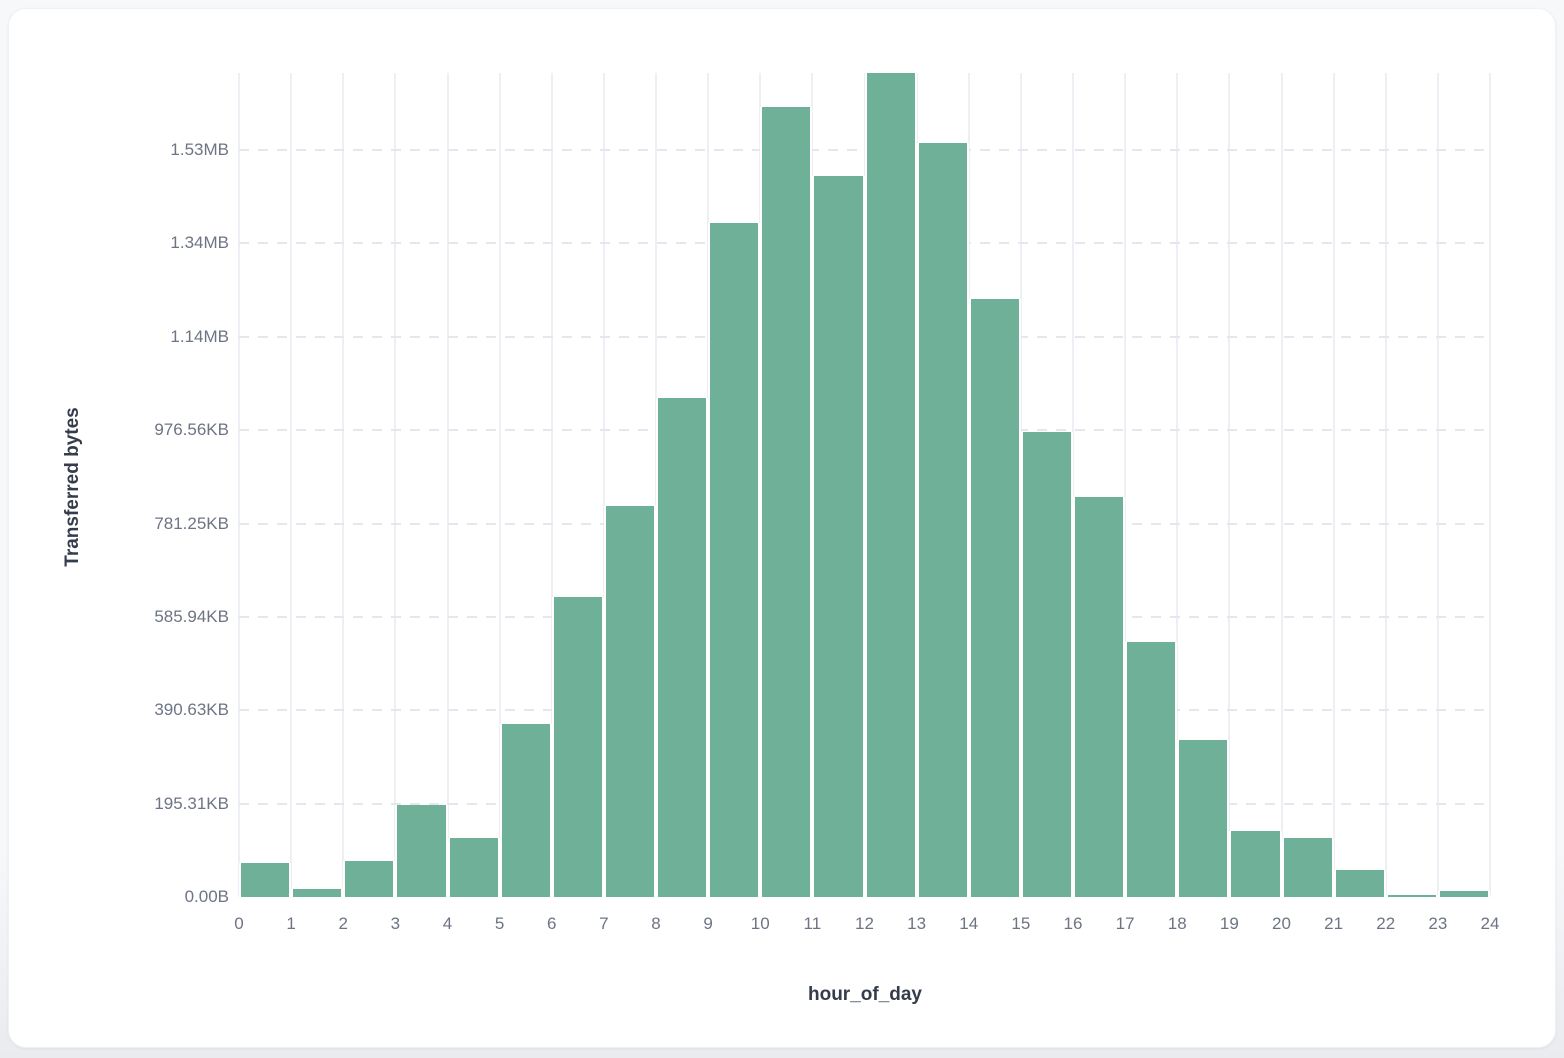 This screenshot has height=1058, width=1564. What do you see at coordinates (604, 923) in the screenshot?
I see `x-tick-label: 7` at bounding box center [604, 923].